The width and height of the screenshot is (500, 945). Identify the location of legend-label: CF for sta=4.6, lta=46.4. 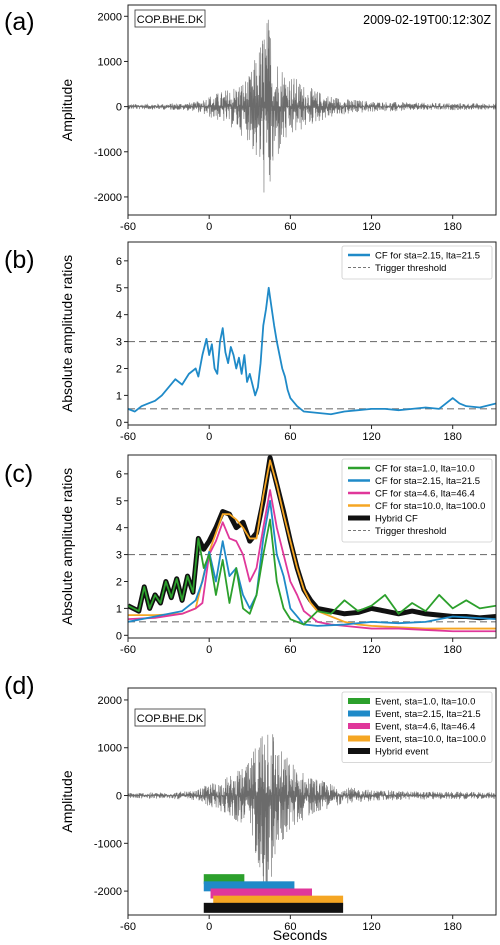
(425, 494).